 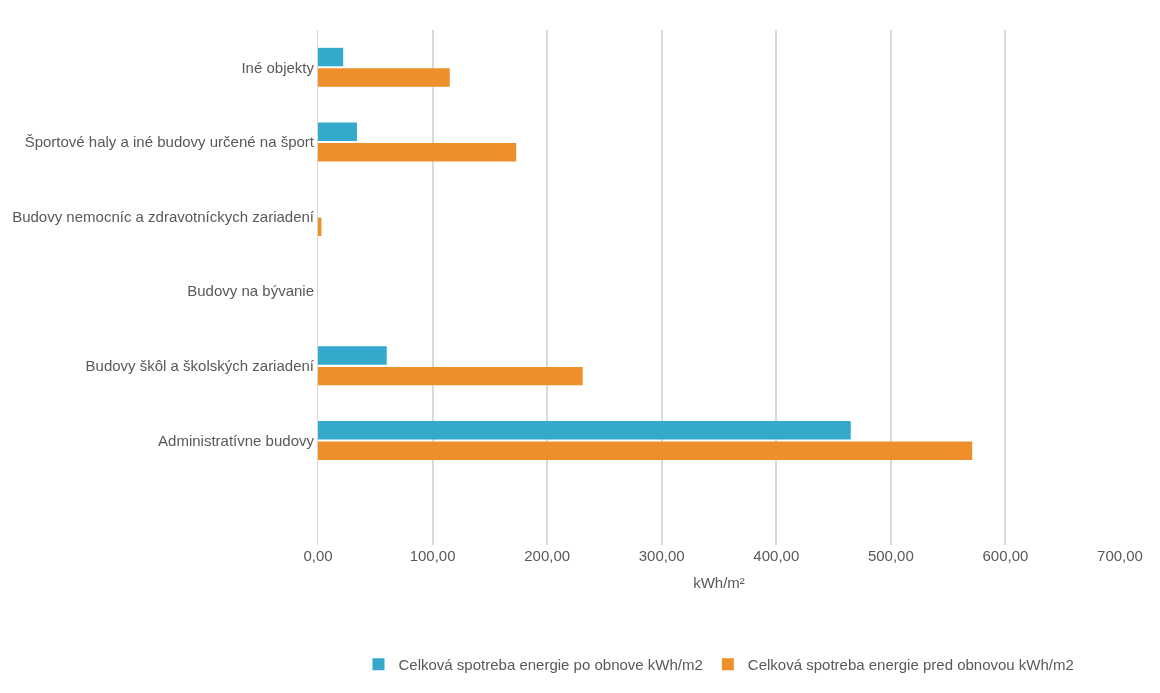 I want to click on y-tick-label: Iné objekty, so click(x=278, y=67).